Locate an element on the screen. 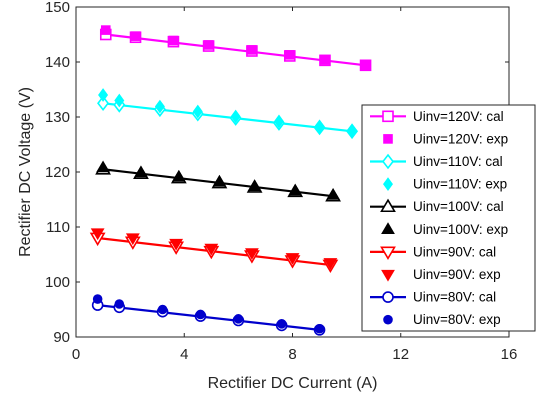 Image resolution: width=543 pixels, height=400 pixels. y-tick-label: 120 is located at coordinates (57, 172).